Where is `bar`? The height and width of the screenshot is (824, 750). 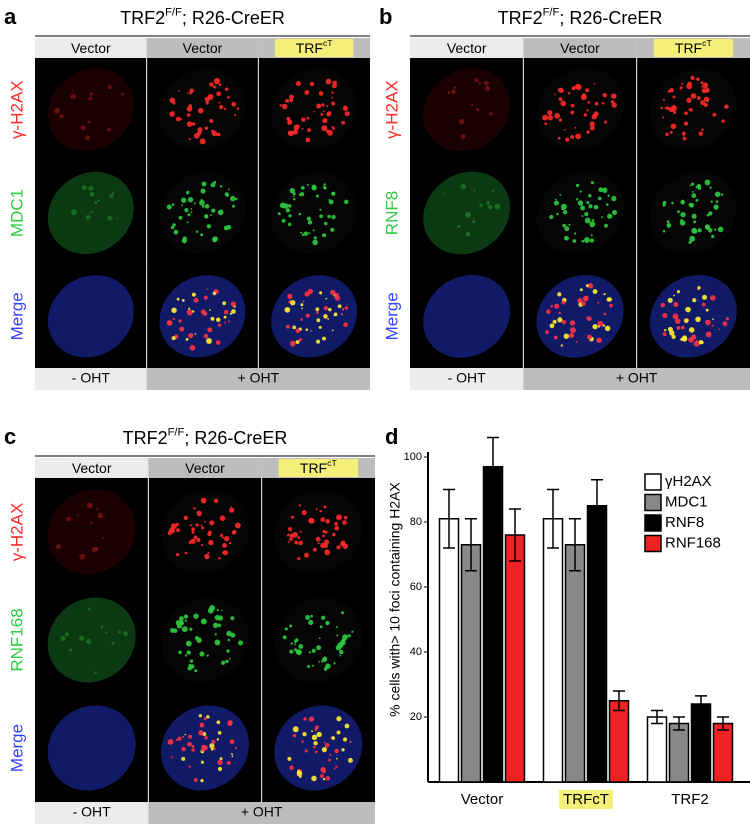 bar is located at coordinates (701, 743).